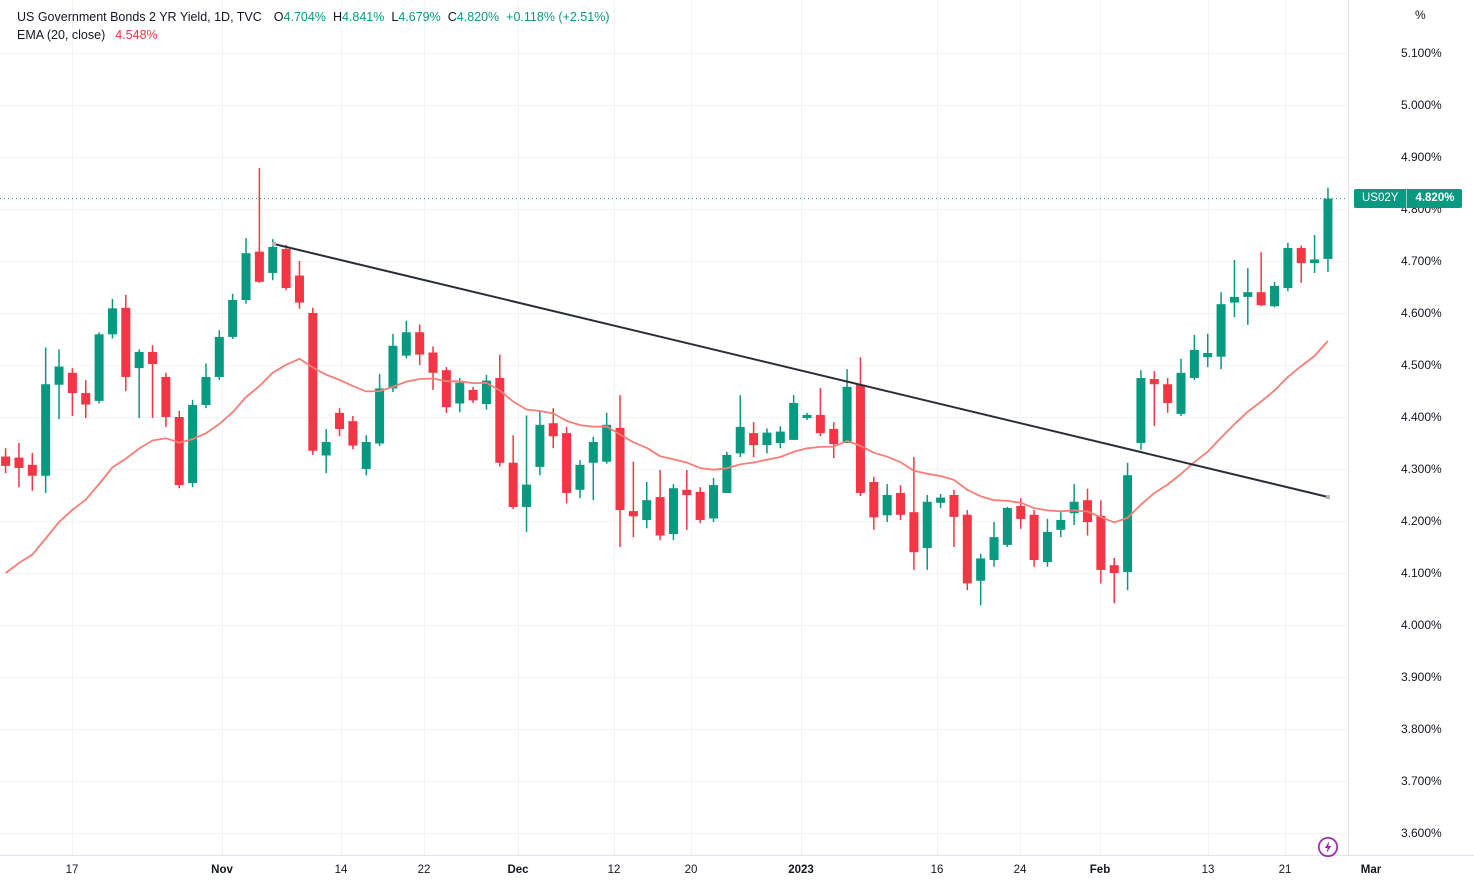 The image size is (1474, 891). What do you see at coordinates (937, 870) in the screenshot?
I see `time-axis-label: 16` at bounding box center [937, 870].